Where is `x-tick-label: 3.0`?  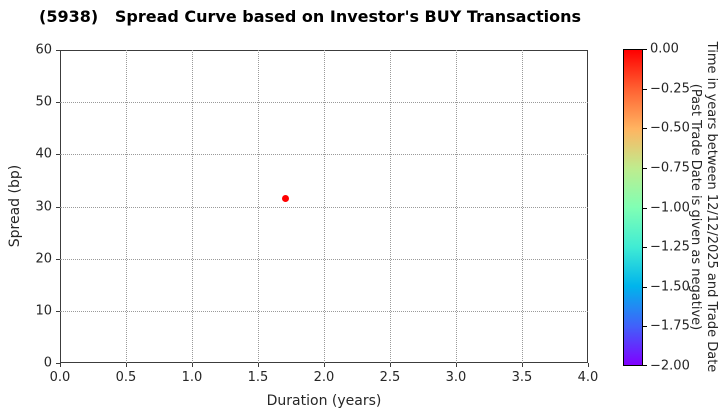 x-tick-label: 3.0 is located at coordinates (456, 377).